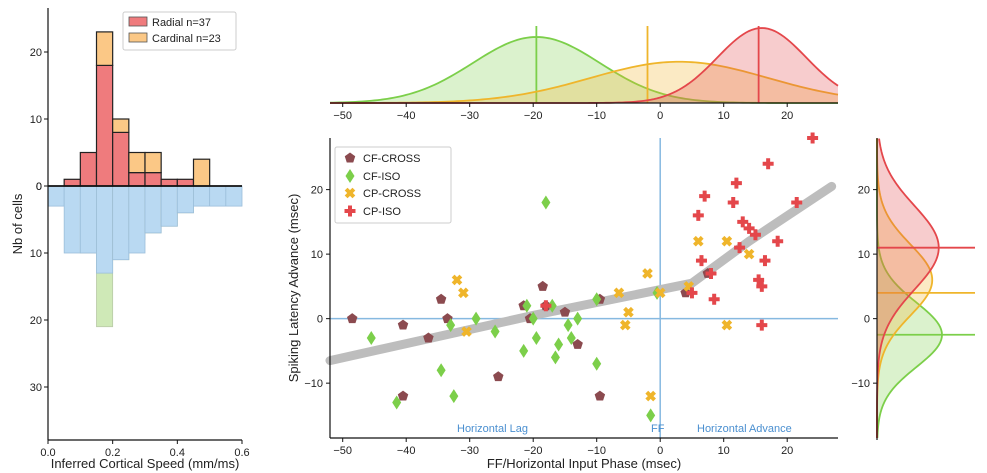  Describe the element at coordinates (533, 451) in the screenshot. I see `scatter-x-tick-label: −20` at that location.